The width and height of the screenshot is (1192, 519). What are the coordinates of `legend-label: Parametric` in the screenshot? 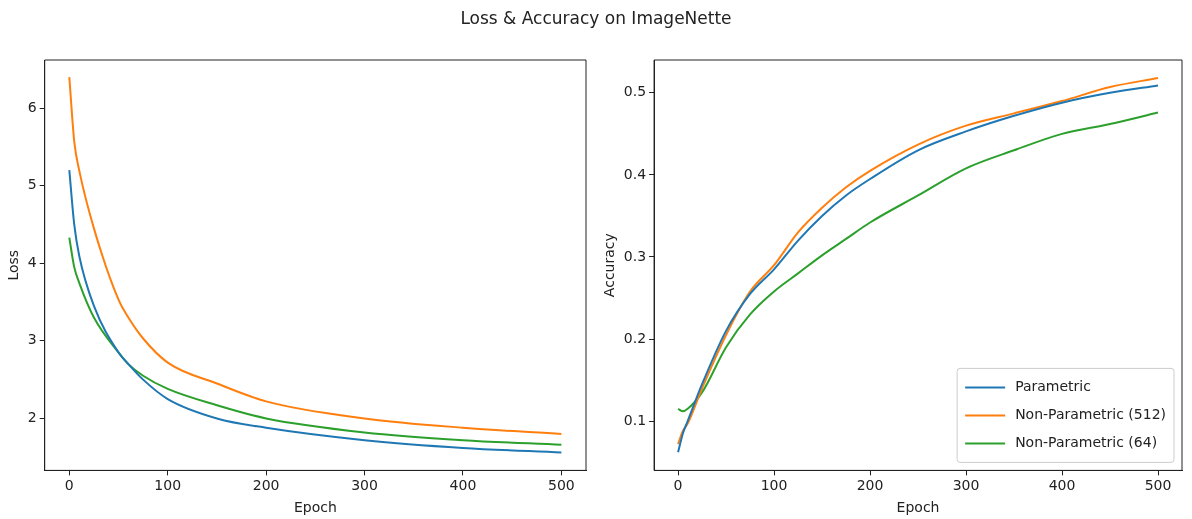 It's located at (1053, 386).